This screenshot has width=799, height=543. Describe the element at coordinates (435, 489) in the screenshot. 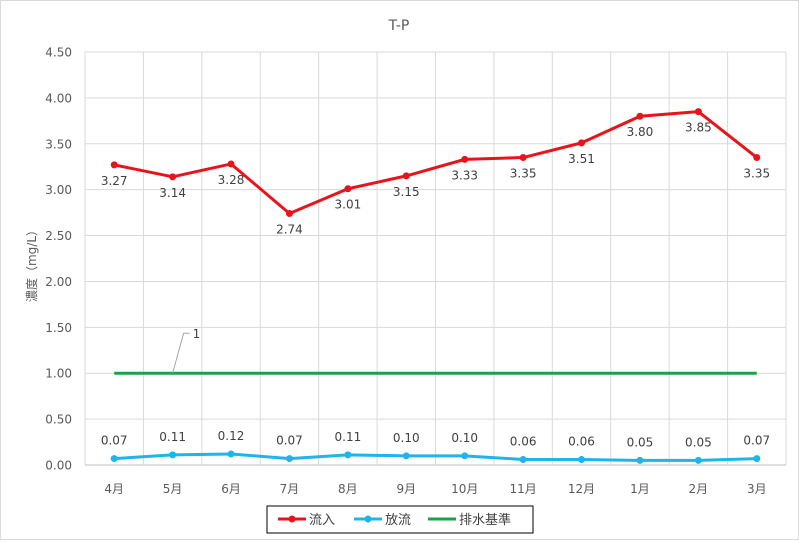

I see `x-tick-layer: 4月 5月 6月 7月 8月 9月 10月 11月 12月 1月 2月 3月` at that location.